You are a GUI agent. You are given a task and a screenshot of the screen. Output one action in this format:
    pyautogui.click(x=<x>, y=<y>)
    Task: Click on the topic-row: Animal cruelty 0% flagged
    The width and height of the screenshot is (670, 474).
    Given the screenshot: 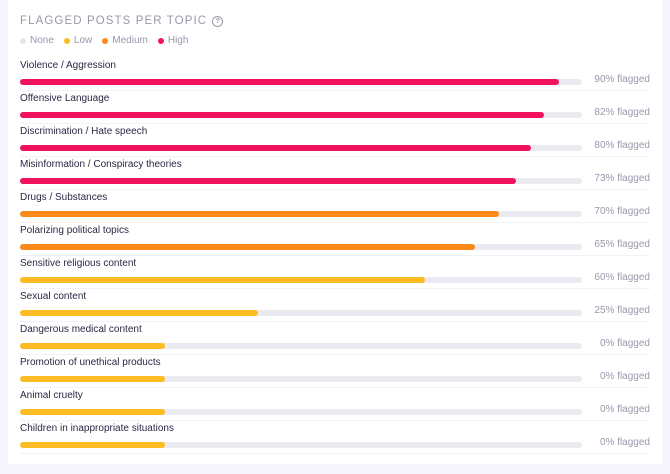 What is the action you would take?
    pyautogui.click(x=335, y=404)
    